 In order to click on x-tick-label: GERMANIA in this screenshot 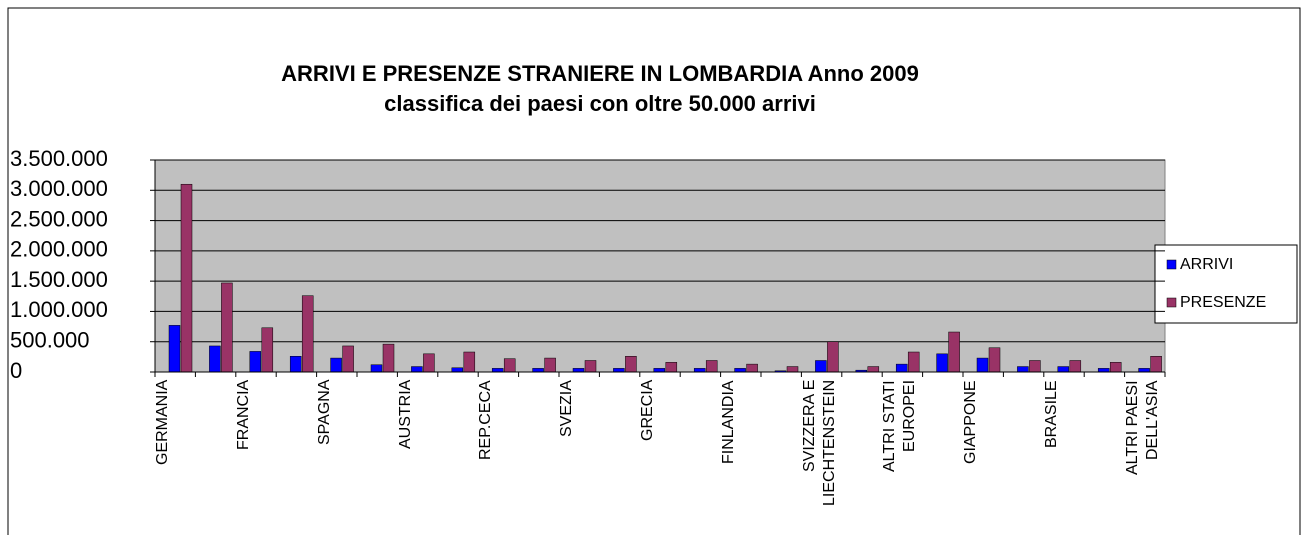, I will do `click(163, 423)`.